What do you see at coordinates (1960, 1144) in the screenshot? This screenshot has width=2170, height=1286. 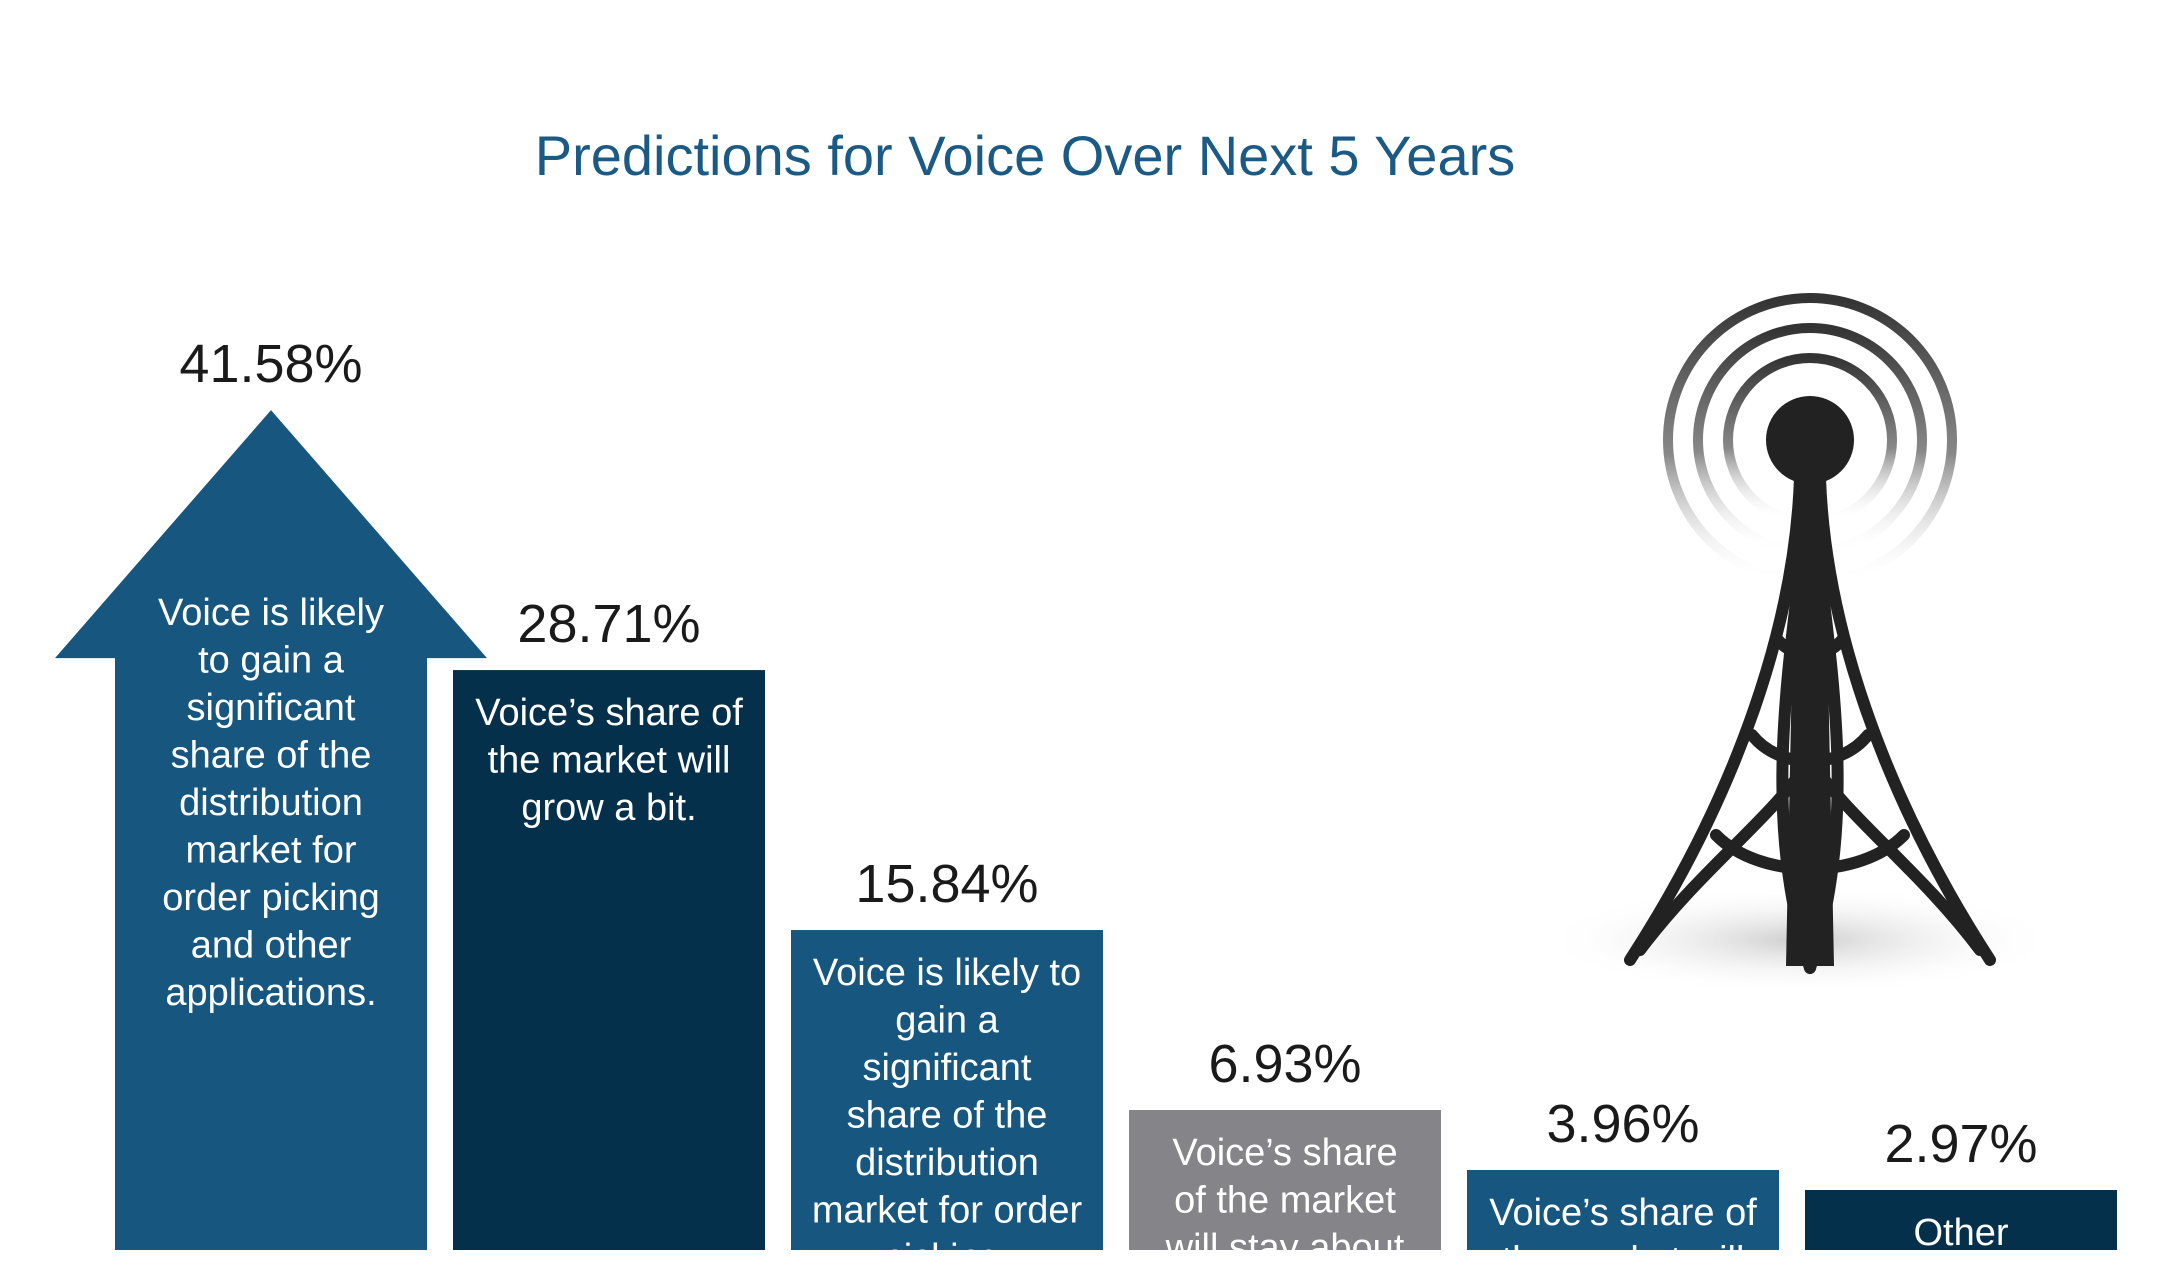 I see `value-label-5: 2.97%` at bounding box center [1960, 1144].